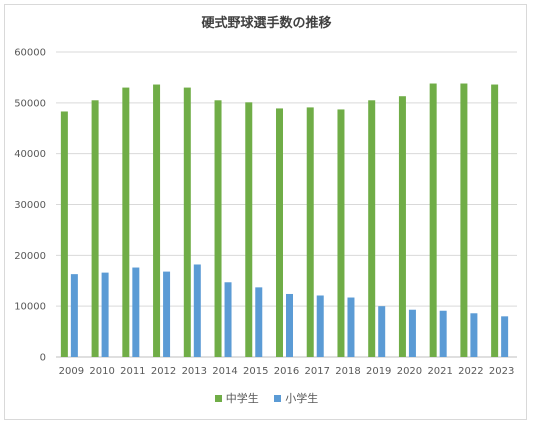 The width and height of the screenshot is (533, 427). What do you see at coordinates (30, 256) in the screenshot?
I see `y-tick-label: 20000` at bounding box center [30, 256].